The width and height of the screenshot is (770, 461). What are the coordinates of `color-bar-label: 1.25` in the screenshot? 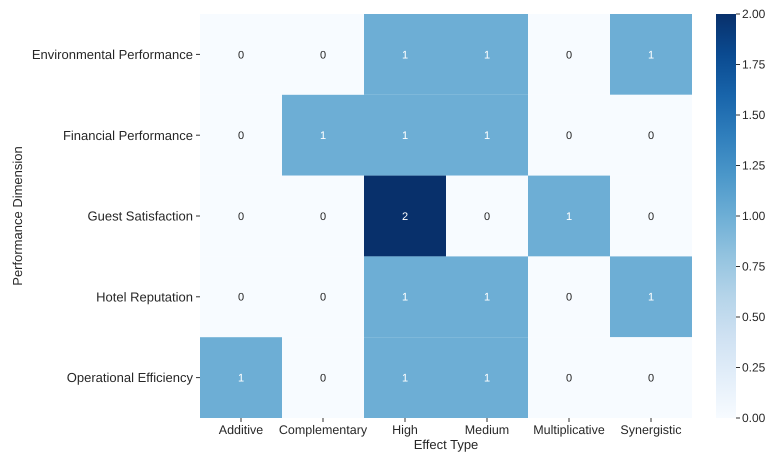 It's located at (754, 165).